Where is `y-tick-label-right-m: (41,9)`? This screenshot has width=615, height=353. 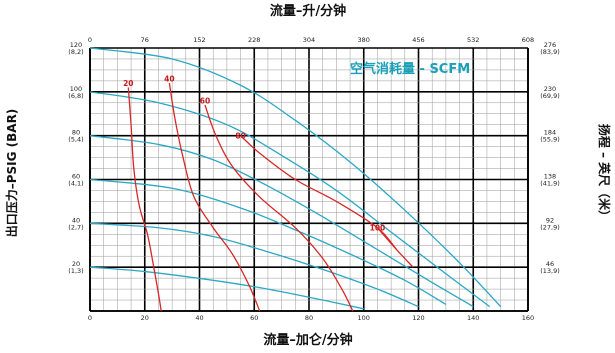
y-tick-label-right-m: (41,9) is located at coordinates (550, 184).